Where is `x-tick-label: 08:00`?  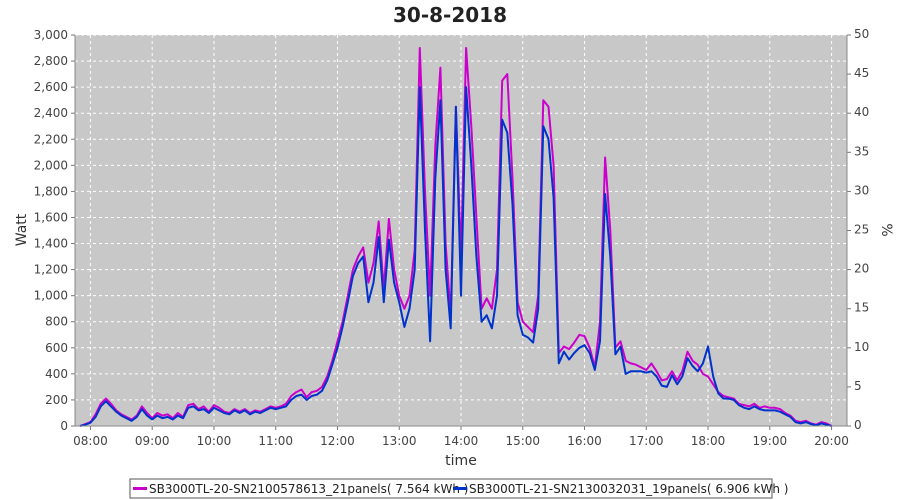
x-tick-label: 08:00 is located at coordinates (90, 441).